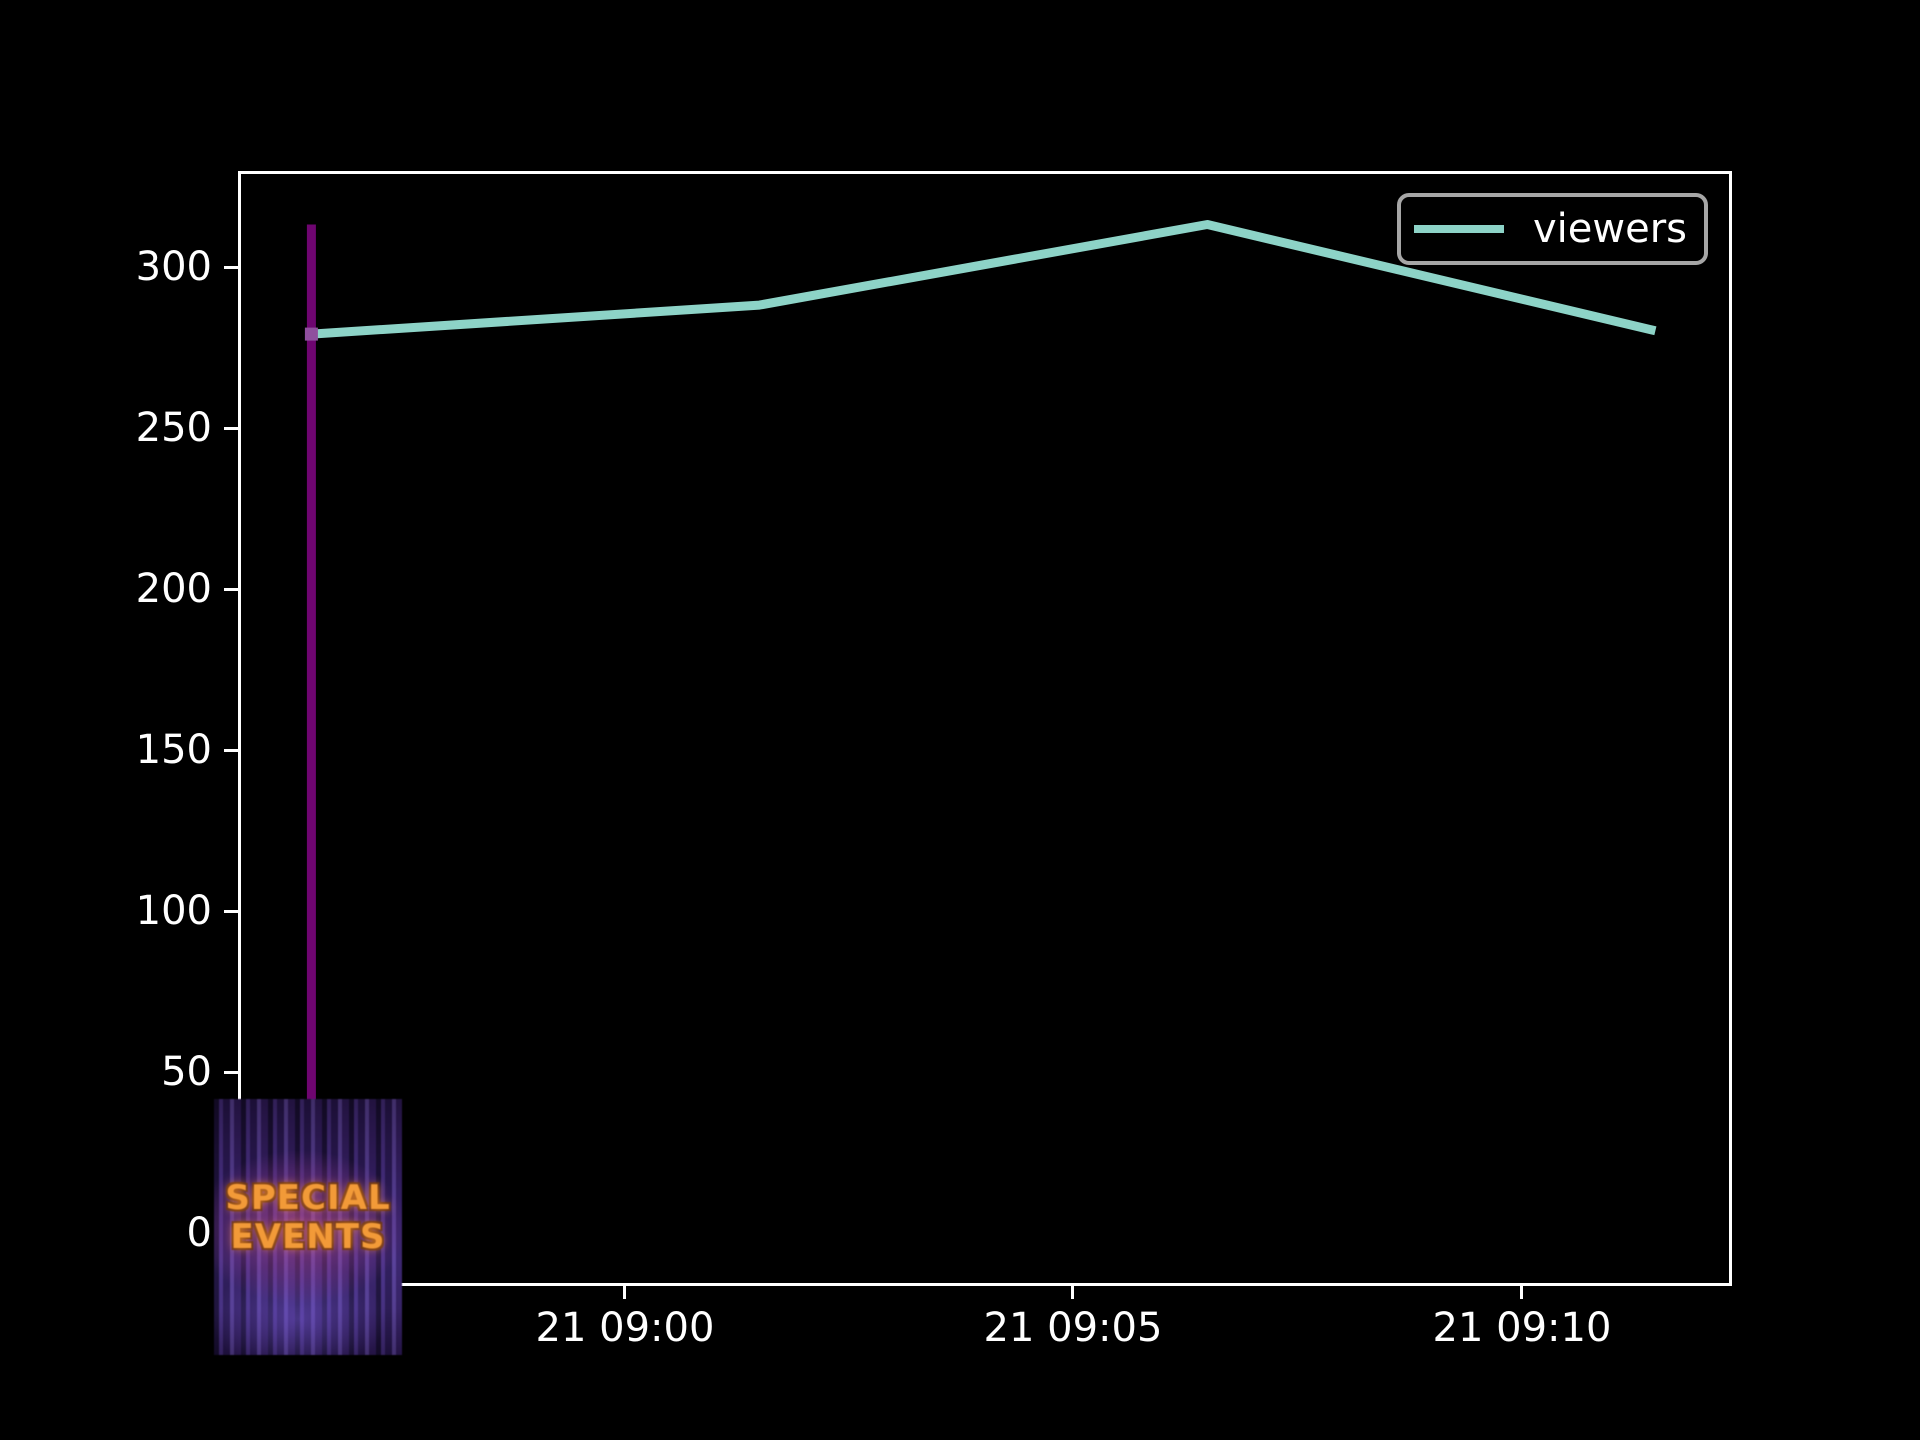  Describe the element at coordinates (311, 334) in the screenshot. I see `event-start-marker` at that location.